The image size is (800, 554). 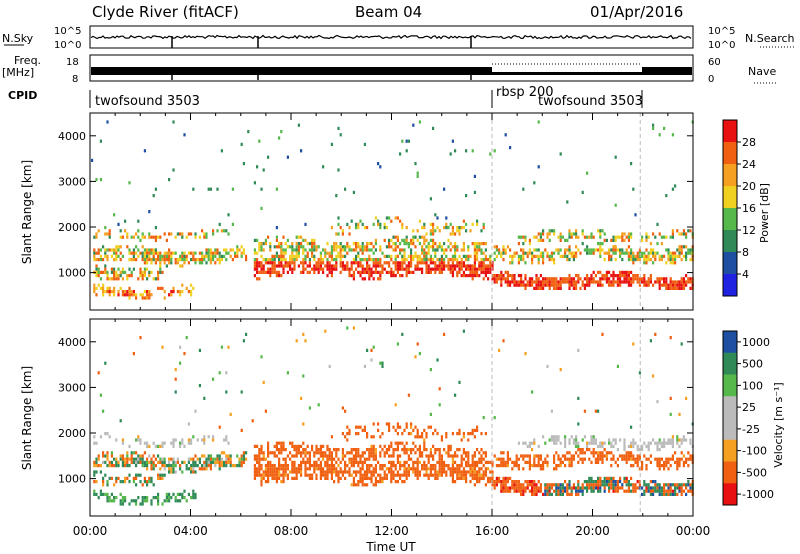 What do you see at coordinates (666, 462) in the screenshot?
I see `velocity-cell-1920` at bounding box center [666, 462].